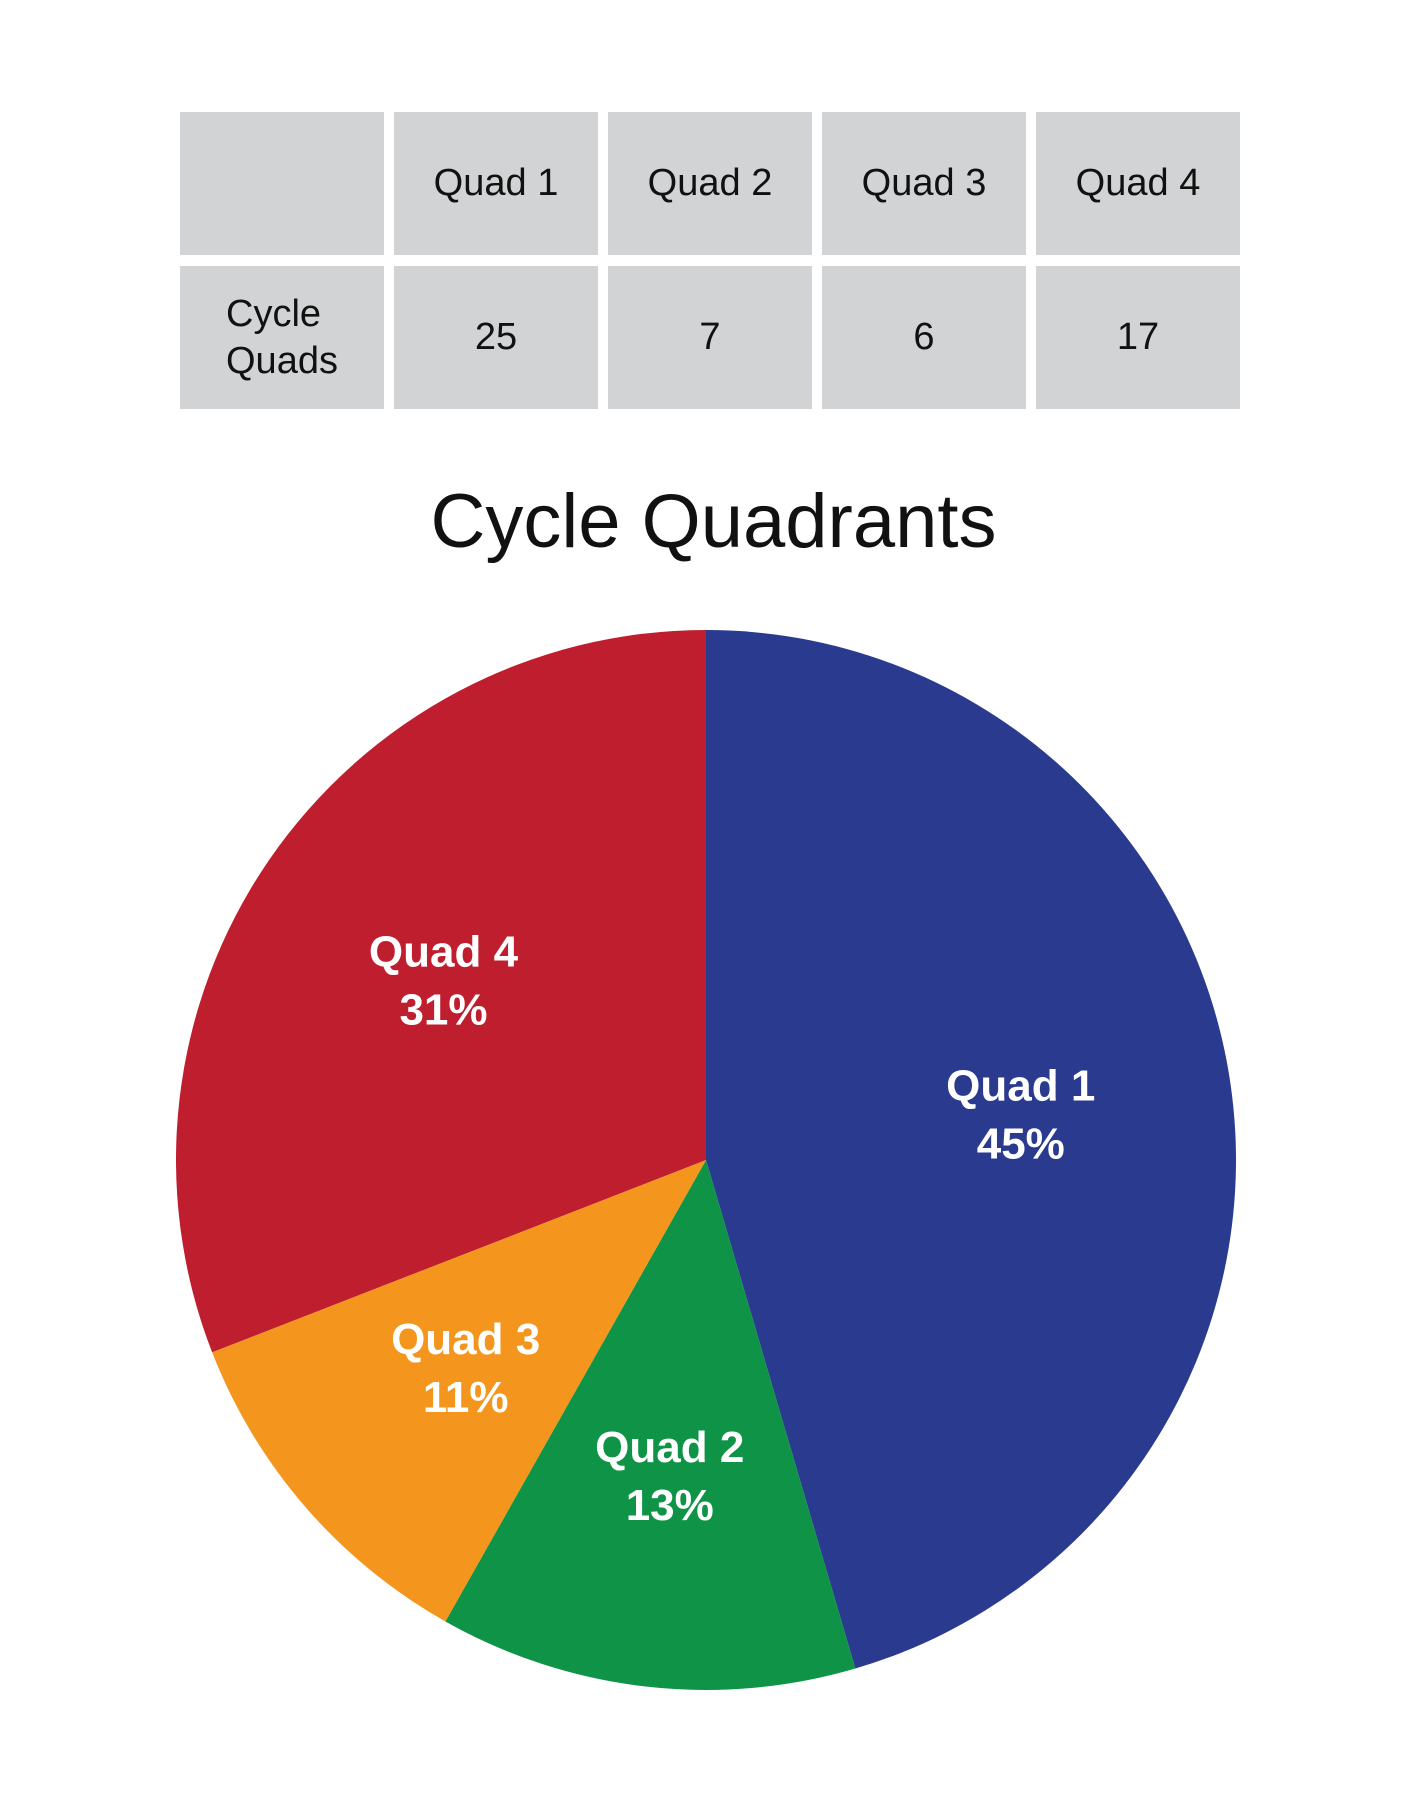  Describe the element at coordinates (496, 337) in the screenshot. I see `table-cell-quad-1: 25` at that location.